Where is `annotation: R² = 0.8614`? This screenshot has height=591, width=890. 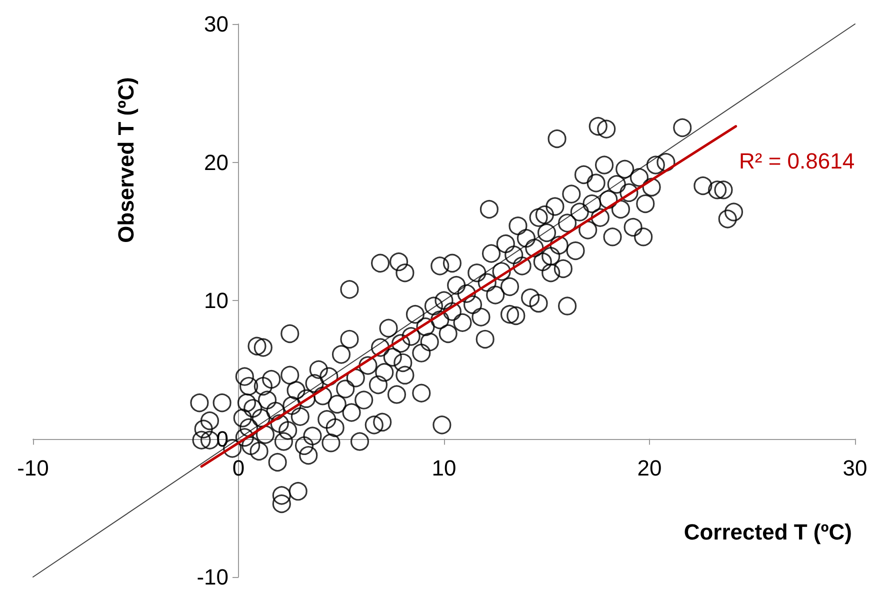
annotation: R² = 0.8614 is located at coordinates (797, 161).